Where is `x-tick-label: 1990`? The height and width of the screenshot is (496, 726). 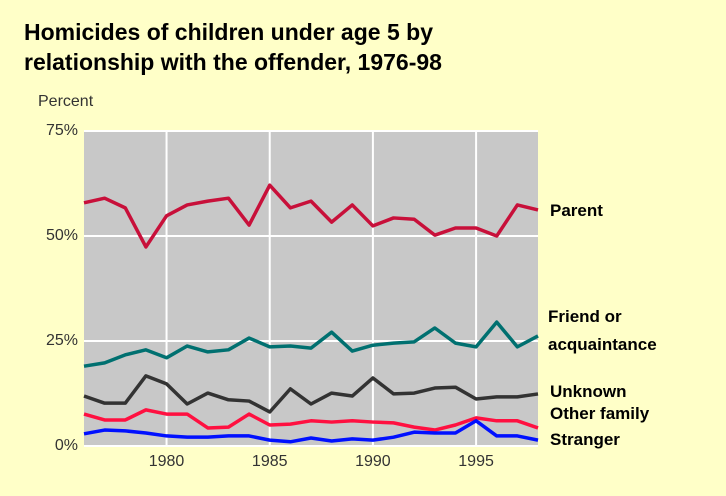
x-tick-label: 1990 is located at coordinates (373, 461).